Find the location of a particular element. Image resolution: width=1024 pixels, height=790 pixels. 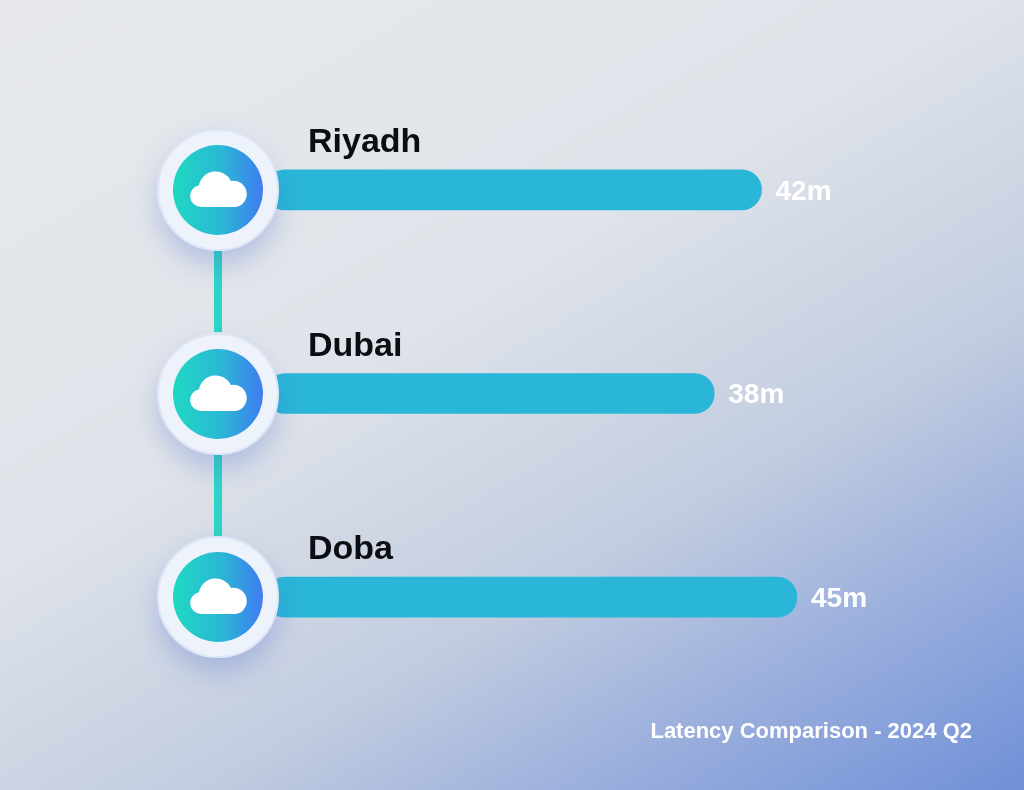

data-label: 45m is located at coordinates (839, 597).